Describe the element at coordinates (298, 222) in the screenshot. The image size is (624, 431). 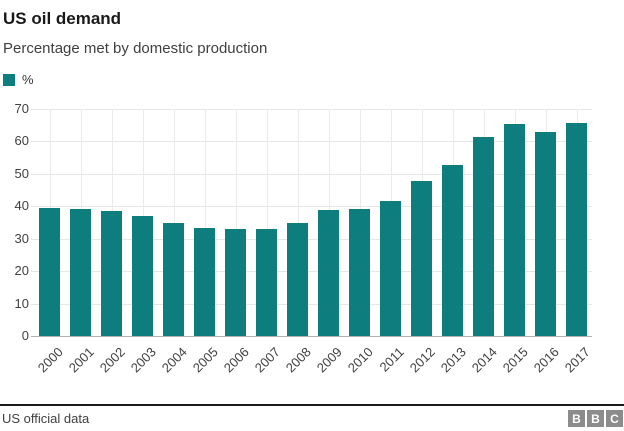
I see `vertical-gridline-2008` at that location.